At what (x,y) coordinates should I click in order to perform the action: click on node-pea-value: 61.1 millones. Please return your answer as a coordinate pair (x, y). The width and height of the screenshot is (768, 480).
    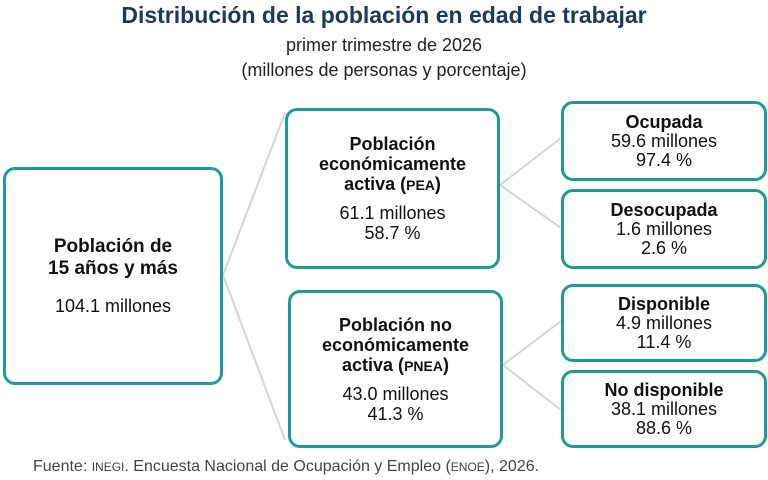
    Looking at the image, I should click on (392, 213).